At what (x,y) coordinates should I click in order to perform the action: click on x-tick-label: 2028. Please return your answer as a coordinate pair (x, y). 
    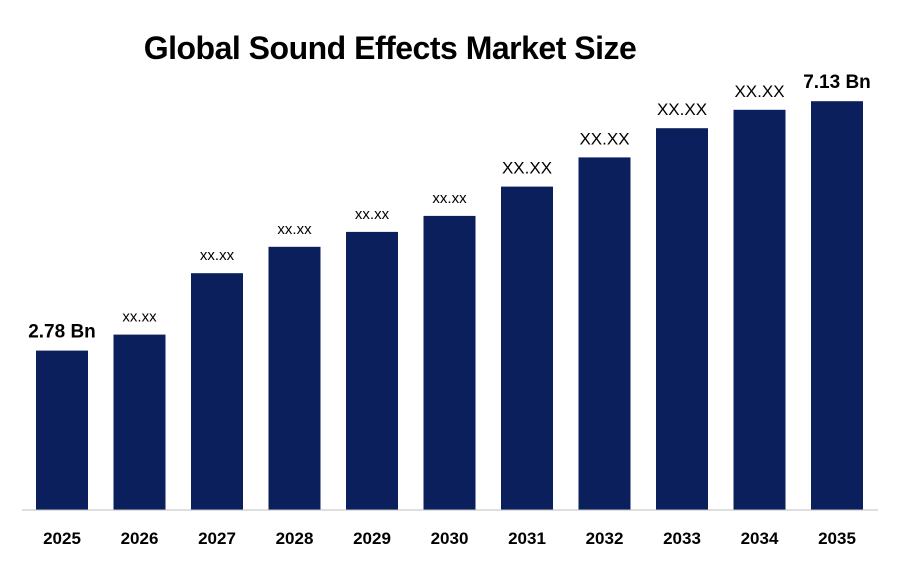
    Looking at the image, I should click on (295, 538).